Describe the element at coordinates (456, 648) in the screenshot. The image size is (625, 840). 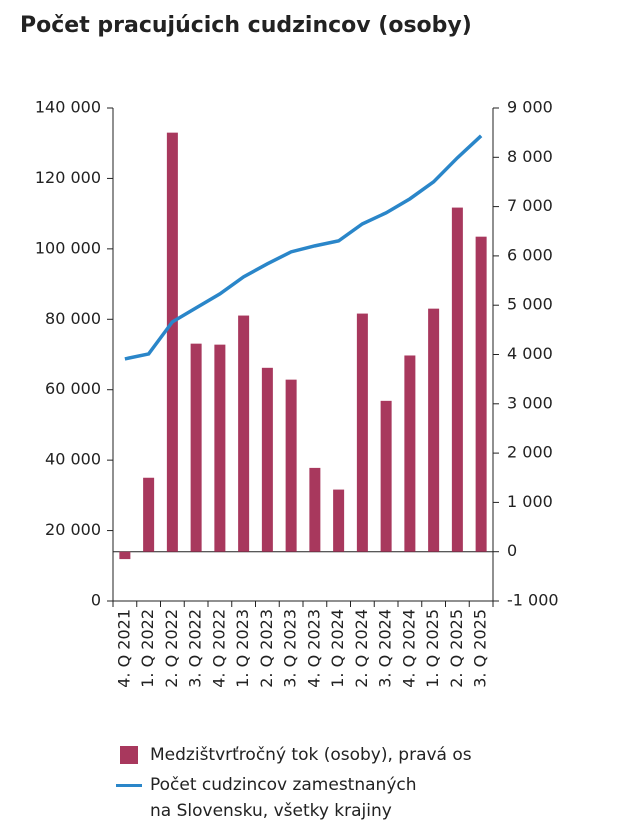
I see `x-tick-label: 2. Q 2025` at that location.